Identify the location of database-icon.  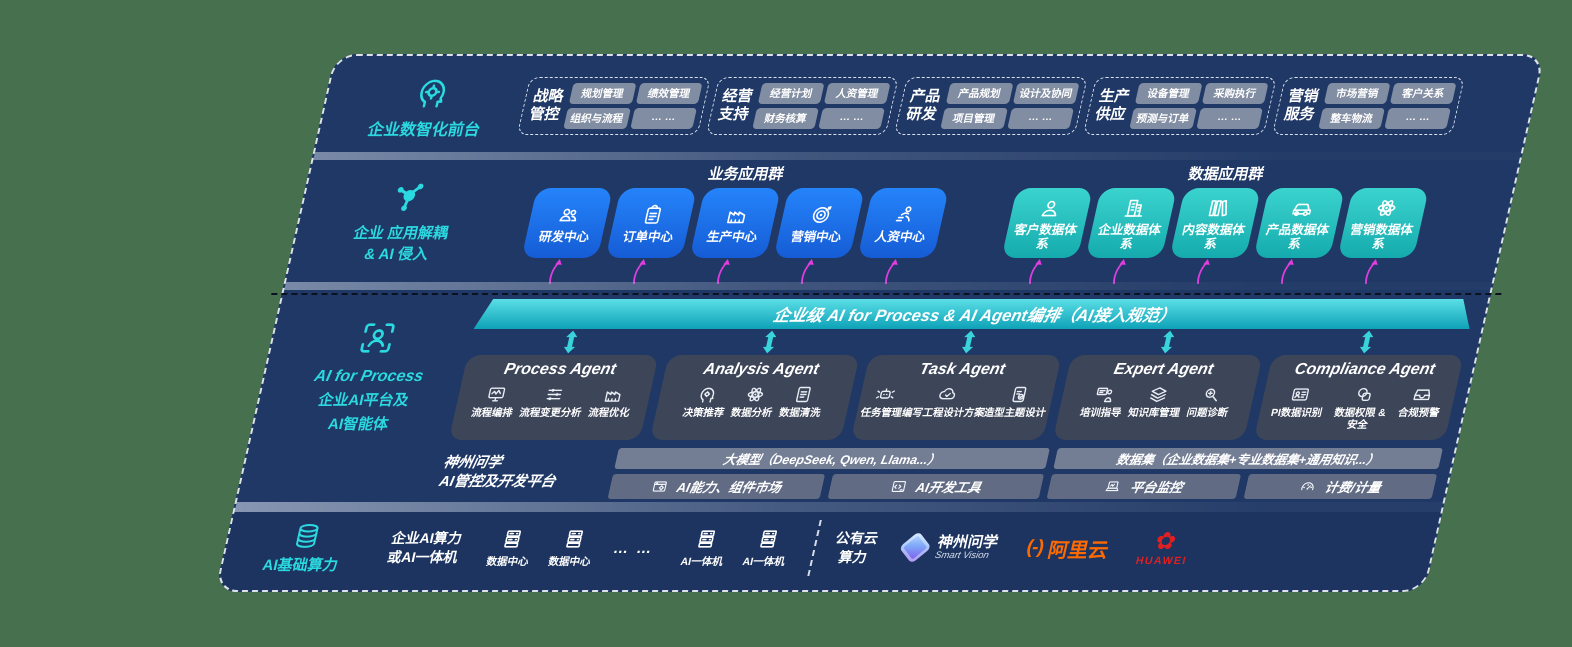
(306, 536).